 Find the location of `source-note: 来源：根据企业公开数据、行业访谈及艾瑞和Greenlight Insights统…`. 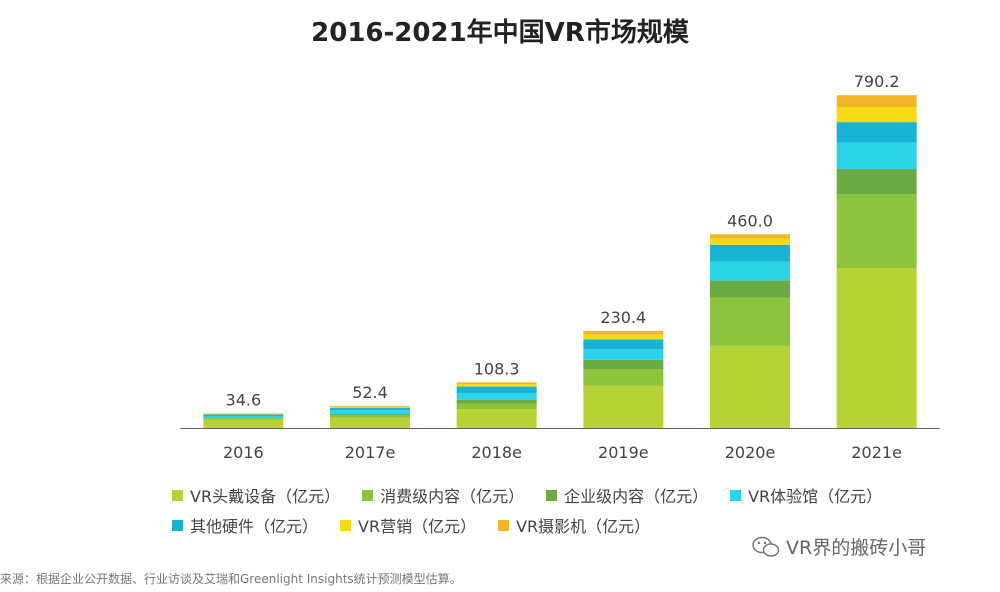

source-note: 来源：根据企业公开数据、行业访谈及艾瑞和Greenlight Insights统… is located at coordinates (231, 579).